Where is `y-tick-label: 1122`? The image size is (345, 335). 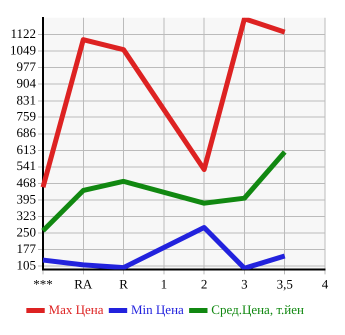 y-tick-label: 1122 is located at coordinates (23, 34).